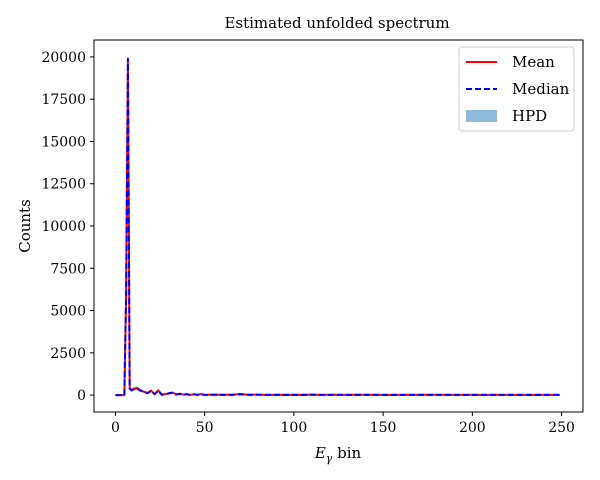 Image resolution: width=600 pixels, height=480 pixels. Describe the element at coordinates (63, 100) in the screenshot. I see `y-tick-label: 17500` at that location.